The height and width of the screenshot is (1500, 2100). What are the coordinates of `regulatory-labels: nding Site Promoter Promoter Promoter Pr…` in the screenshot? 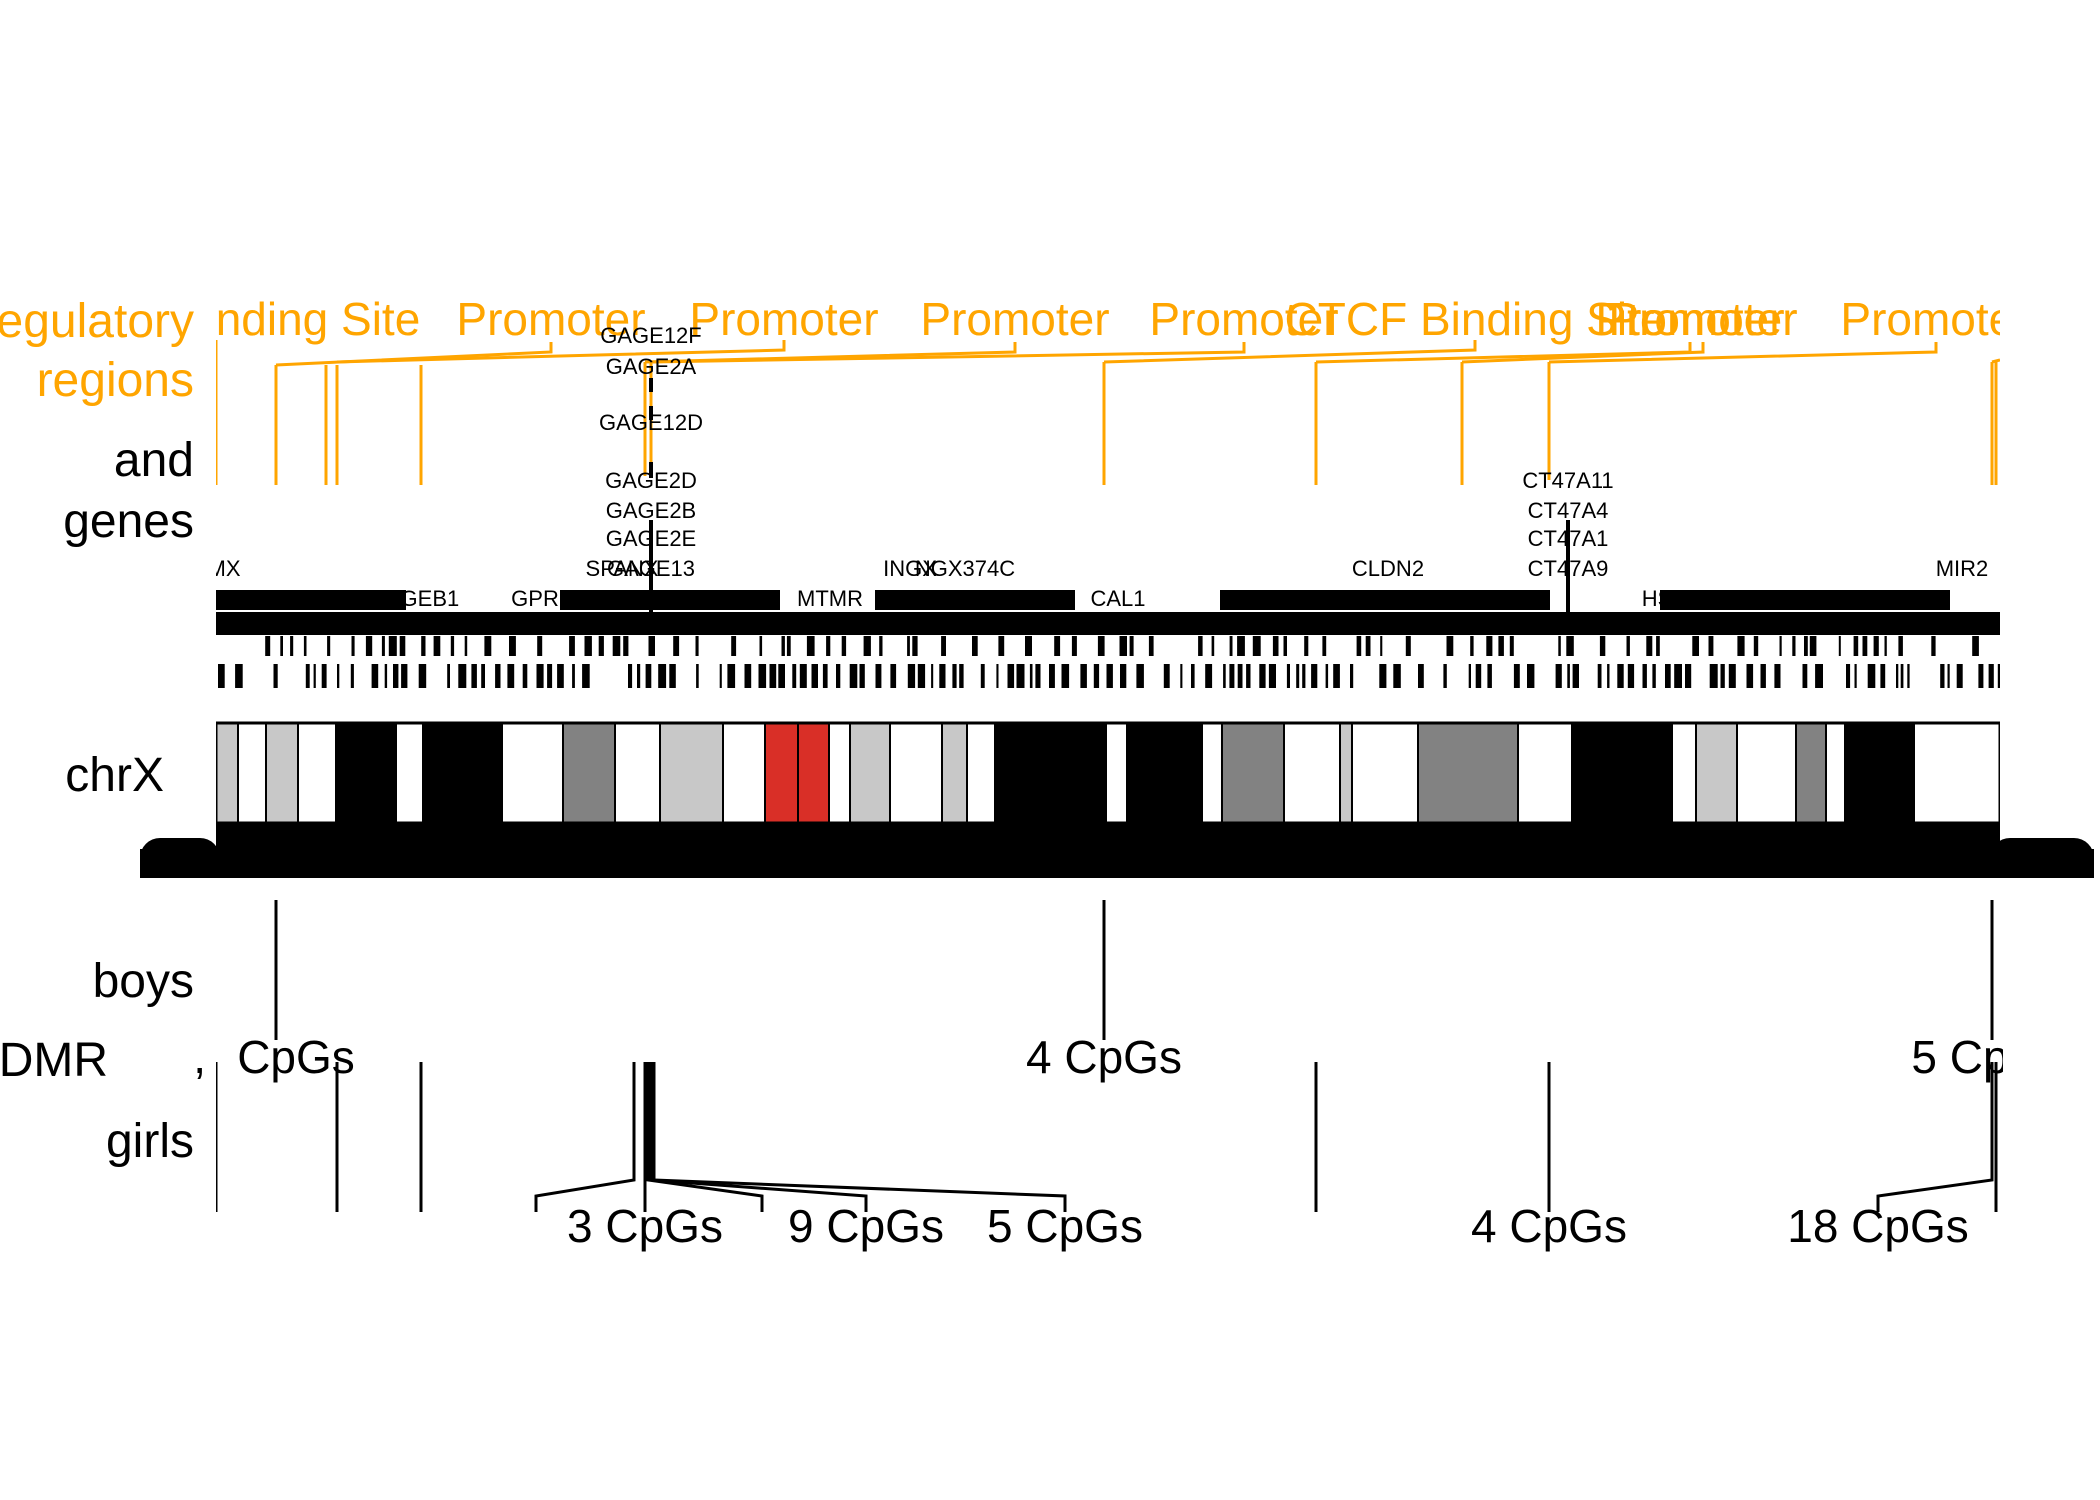 It's located at (1122, 319).